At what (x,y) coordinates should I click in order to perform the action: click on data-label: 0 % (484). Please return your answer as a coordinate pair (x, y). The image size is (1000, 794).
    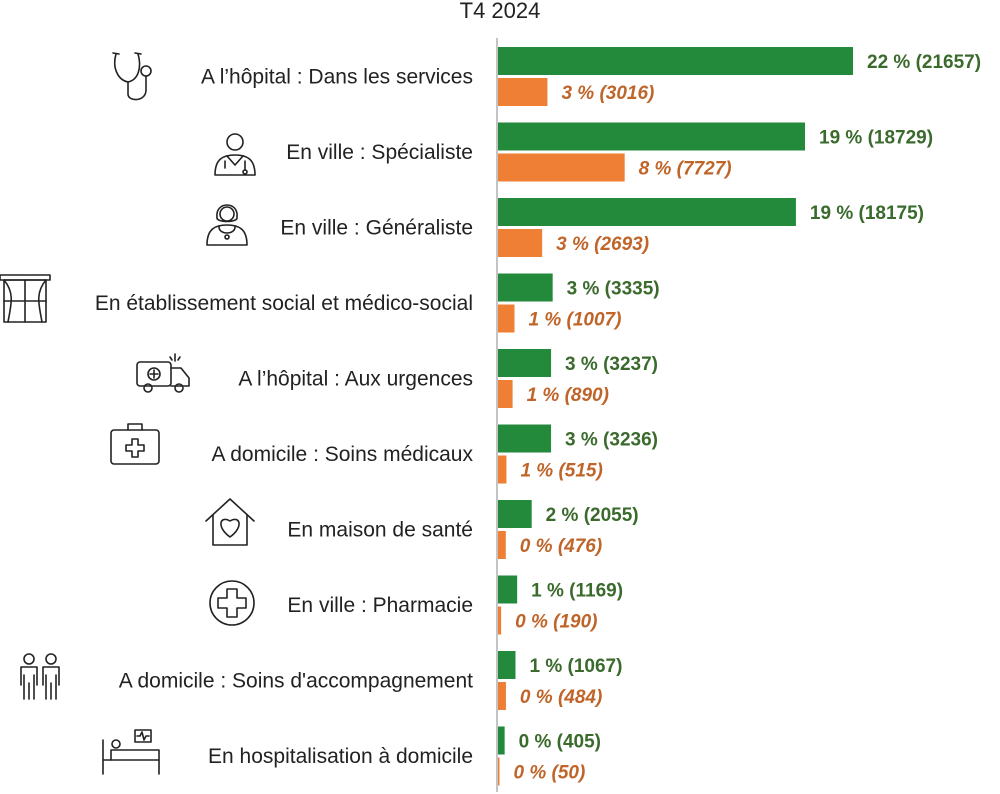
    Looking at the image, I should click on (561, 697).